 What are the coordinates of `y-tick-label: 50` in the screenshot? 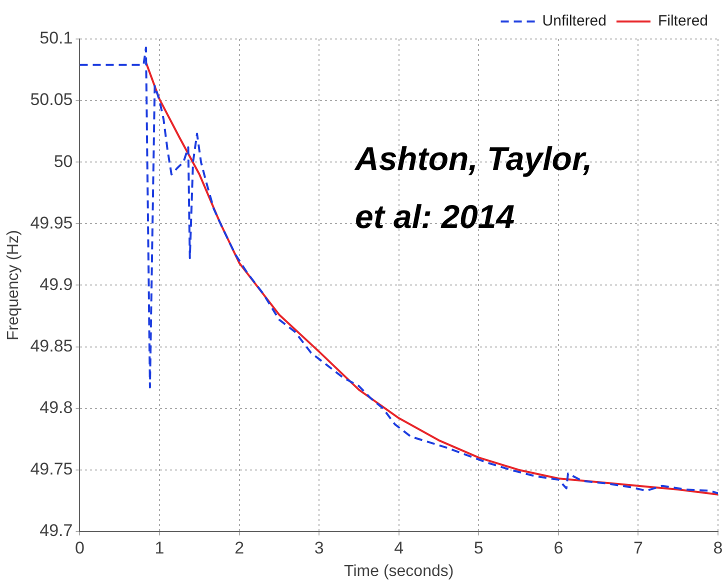 It's located at (63, 161).